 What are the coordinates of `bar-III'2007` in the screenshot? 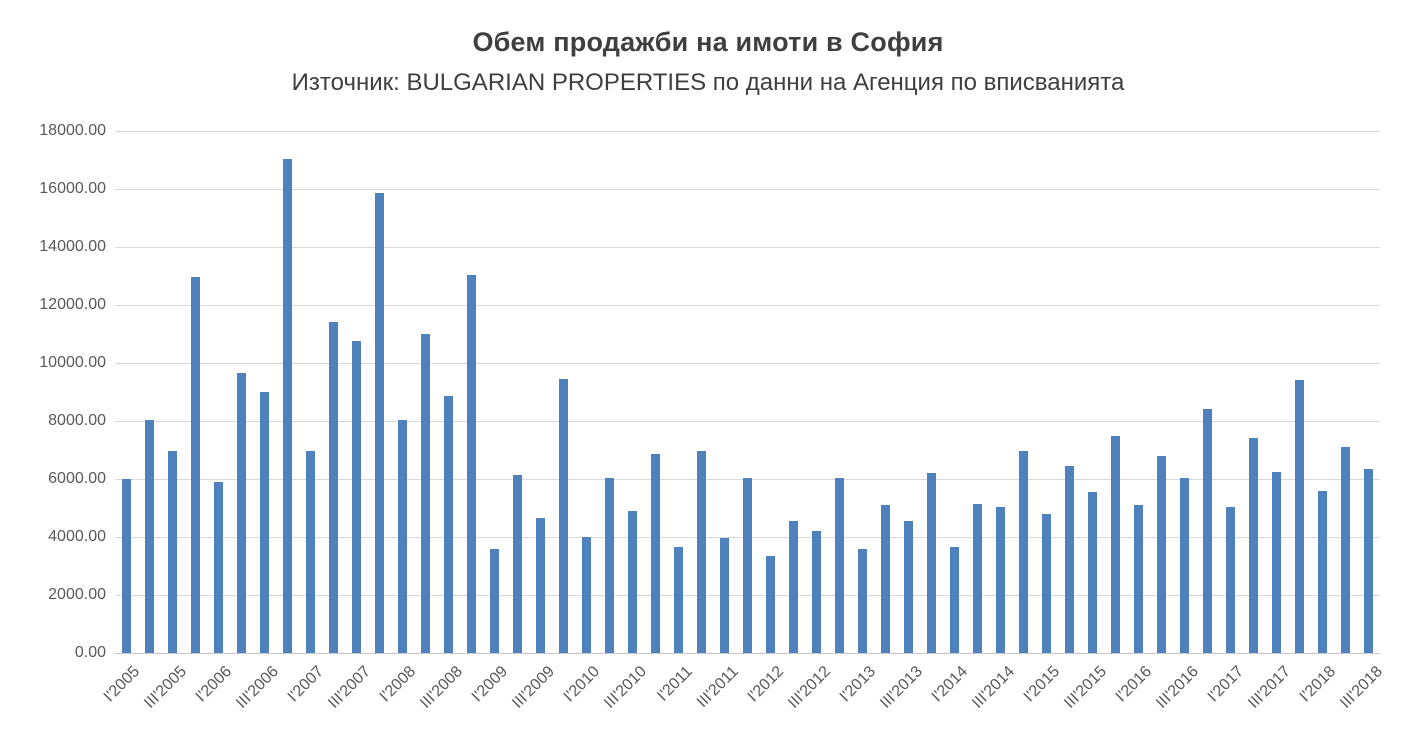 It's located at (356, 497).